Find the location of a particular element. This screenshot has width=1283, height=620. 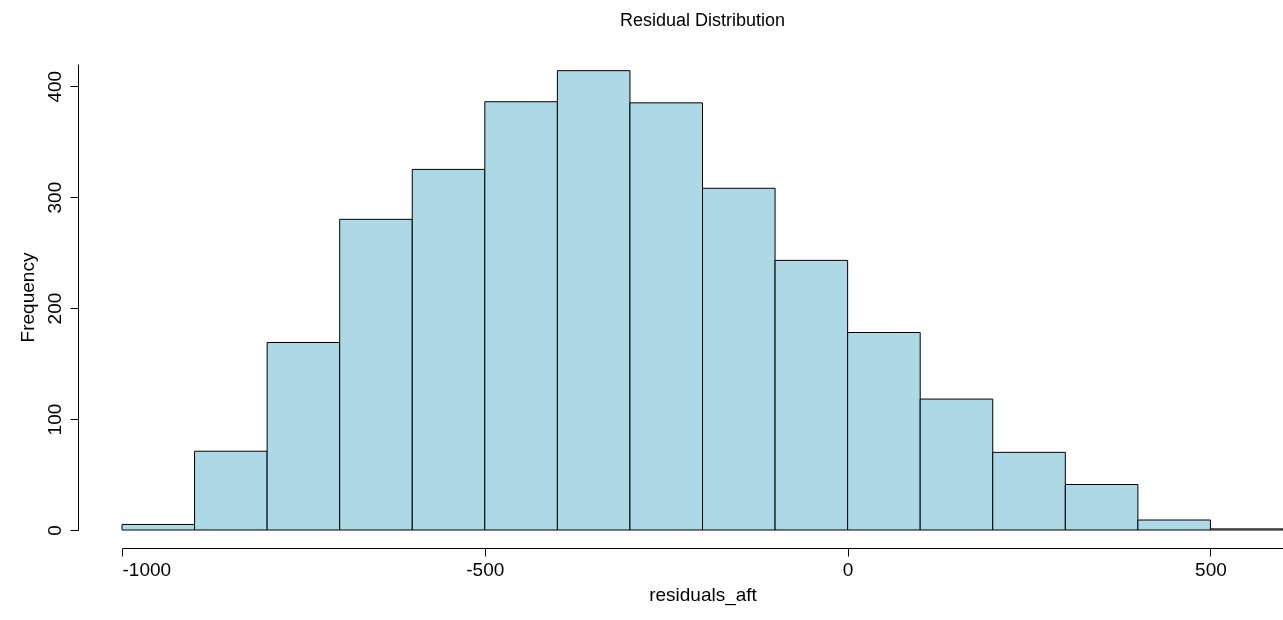

y-tick-label: 0 is located at coordinates (54, 530).